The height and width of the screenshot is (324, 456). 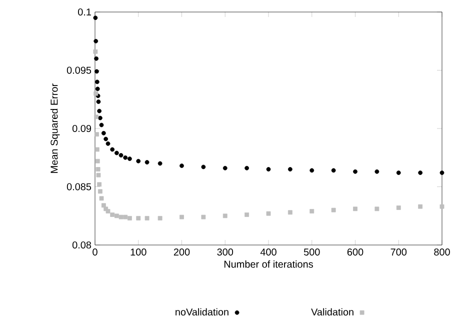 What do you see at coordinates (268, 264) in the screenshot?
I see `x-axis-title: Number of iterations` at bounding box center [268, 264].